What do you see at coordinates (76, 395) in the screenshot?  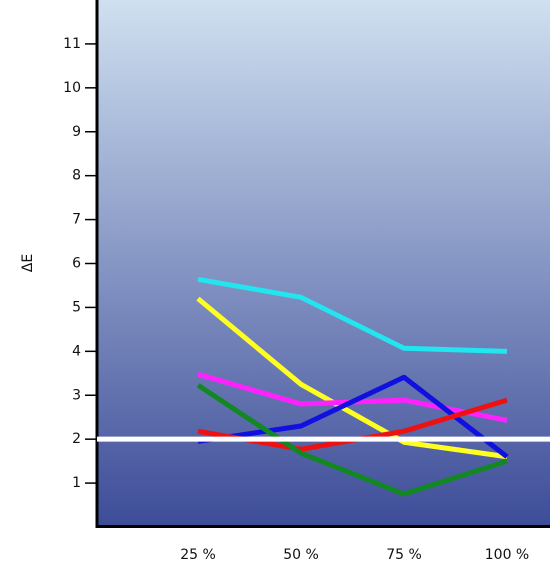 I see `y-tick-label: 3` at bounding box center [76, 395].